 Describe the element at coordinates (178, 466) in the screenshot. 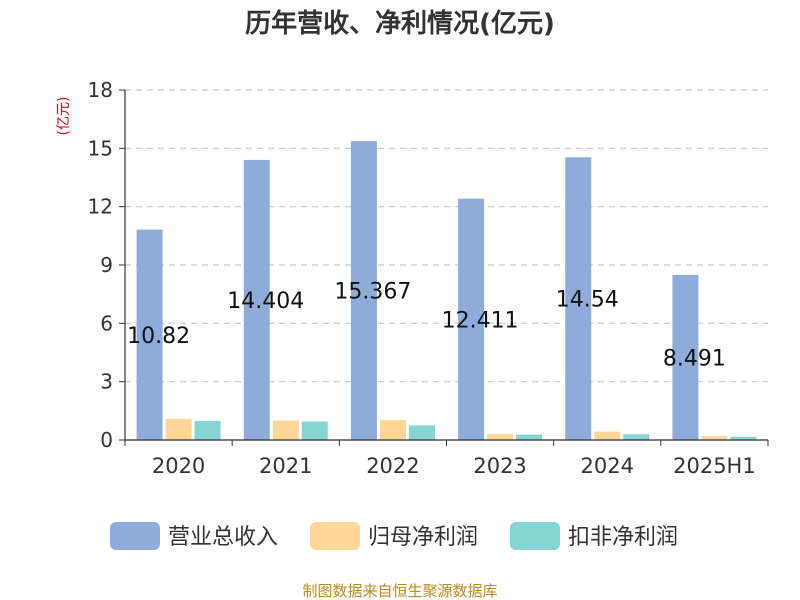

I see `x-tick-label: 2020` at that location.